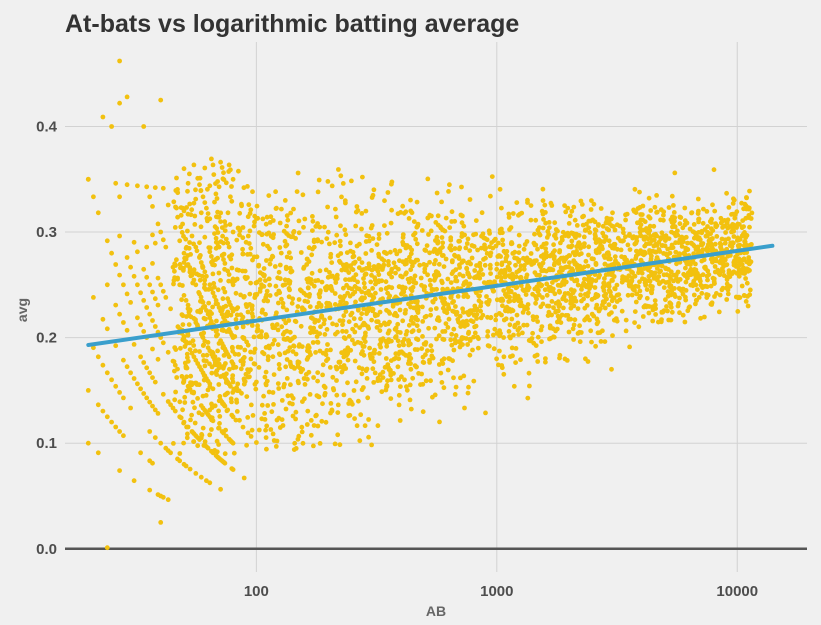 The width and height of the screenshot is (821, 625). What do you see at coordinates (256, 382) in the screenshot?
I see `data-point-1925` at bounding box center [256, 382].